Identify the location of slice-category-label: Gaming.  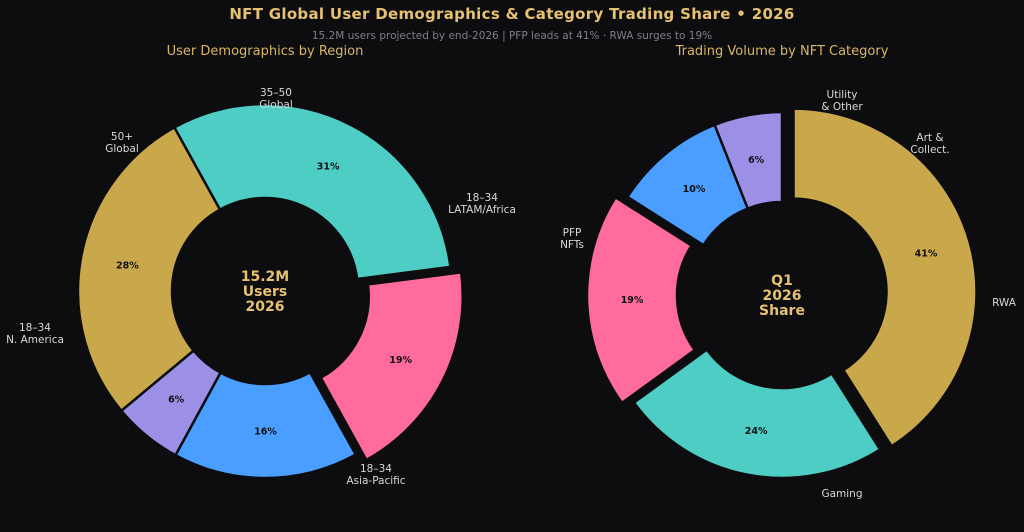
(841, 494).